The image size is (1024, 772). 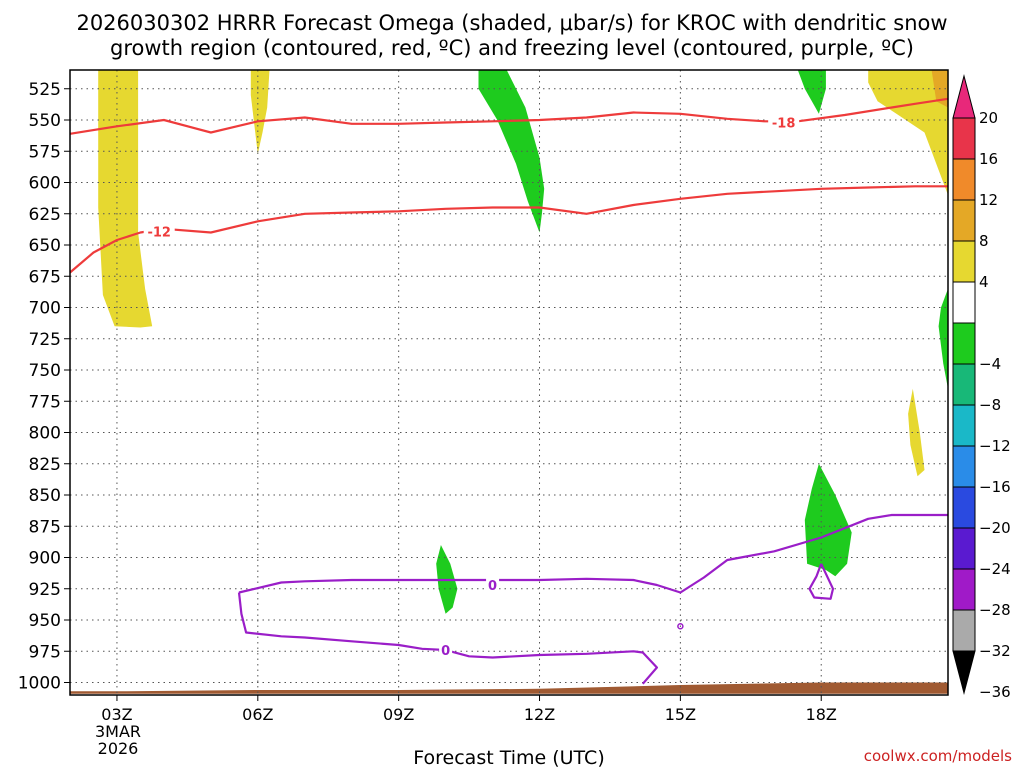 I want to click on y-tick-label: 600, so click(x=45, y=184).